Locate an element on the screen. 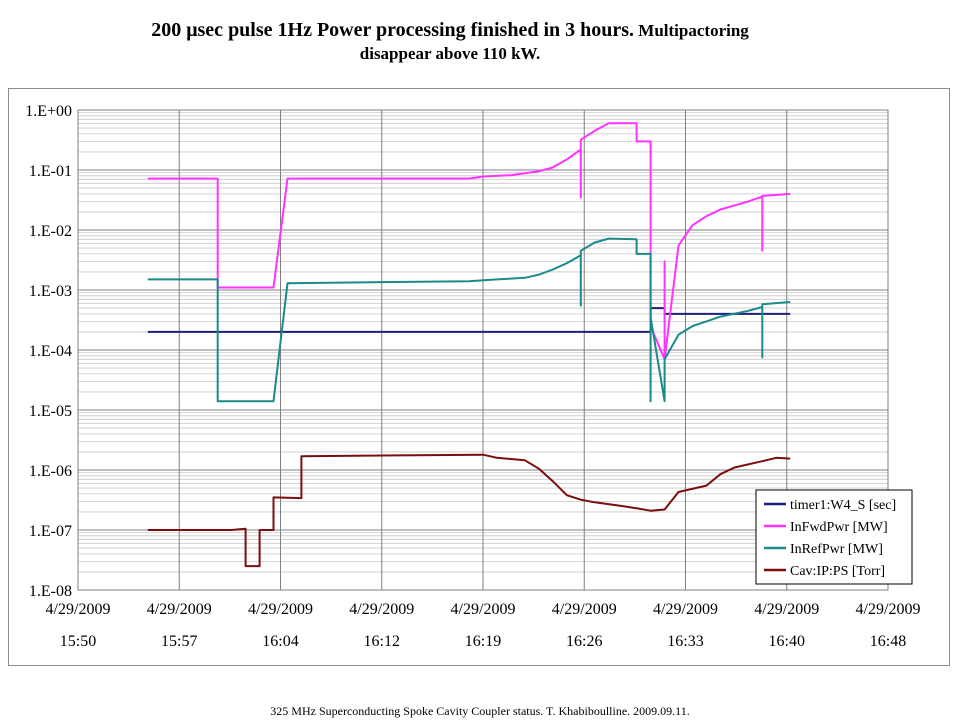 The image size is (960, 720). y-tick-label: 1.E-03 is located at coordinates (50, 291).